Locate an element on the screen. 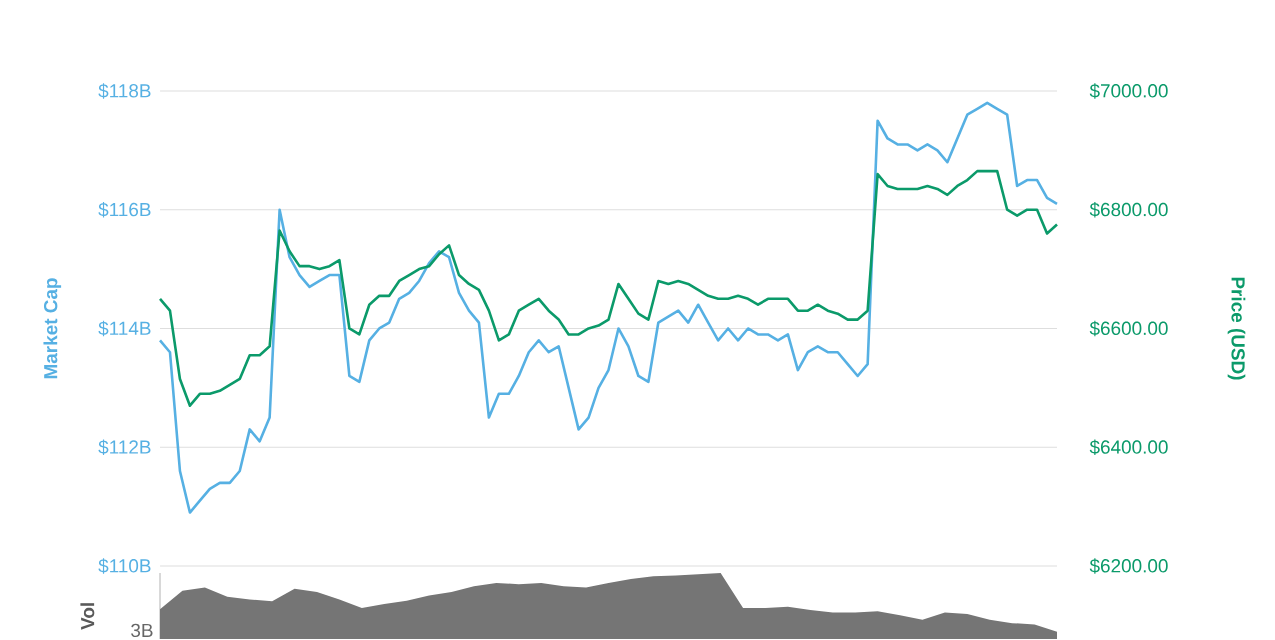  y-axis-title: Market Cap is located at coordinates (52, 328).